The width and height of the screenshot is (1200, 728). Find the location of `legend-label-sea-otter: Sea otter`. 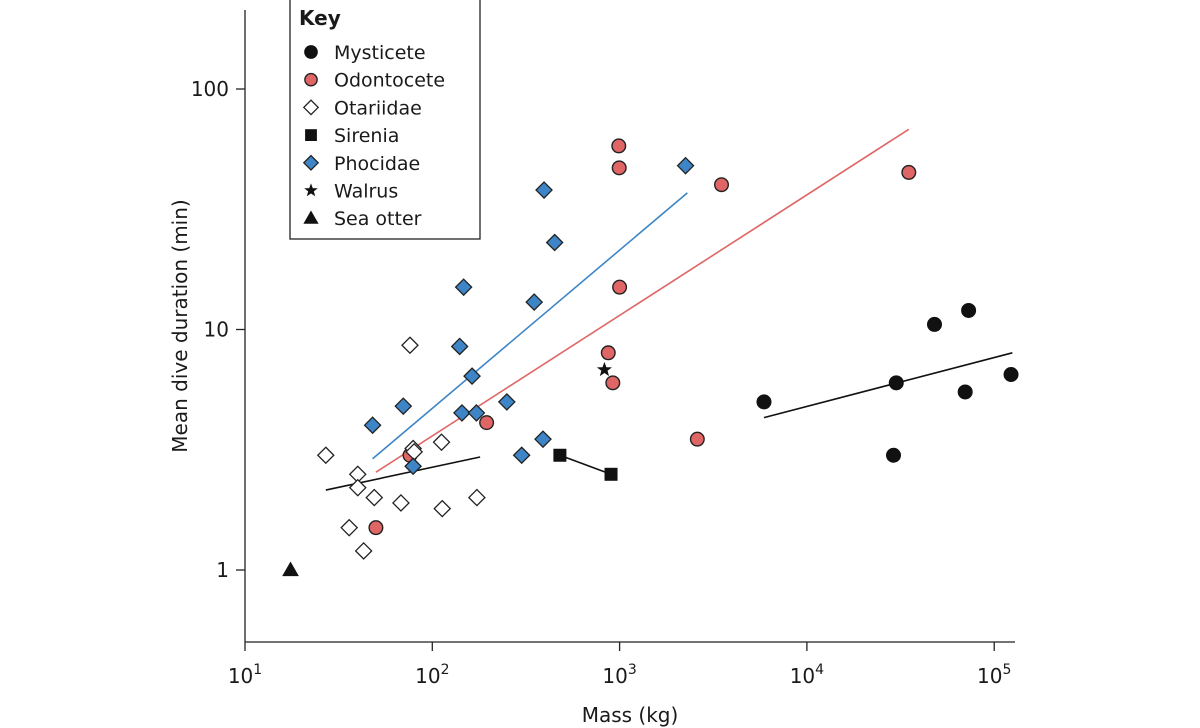

legend-label-sea-otter: Sea otter is located at coordinates (378, 219).